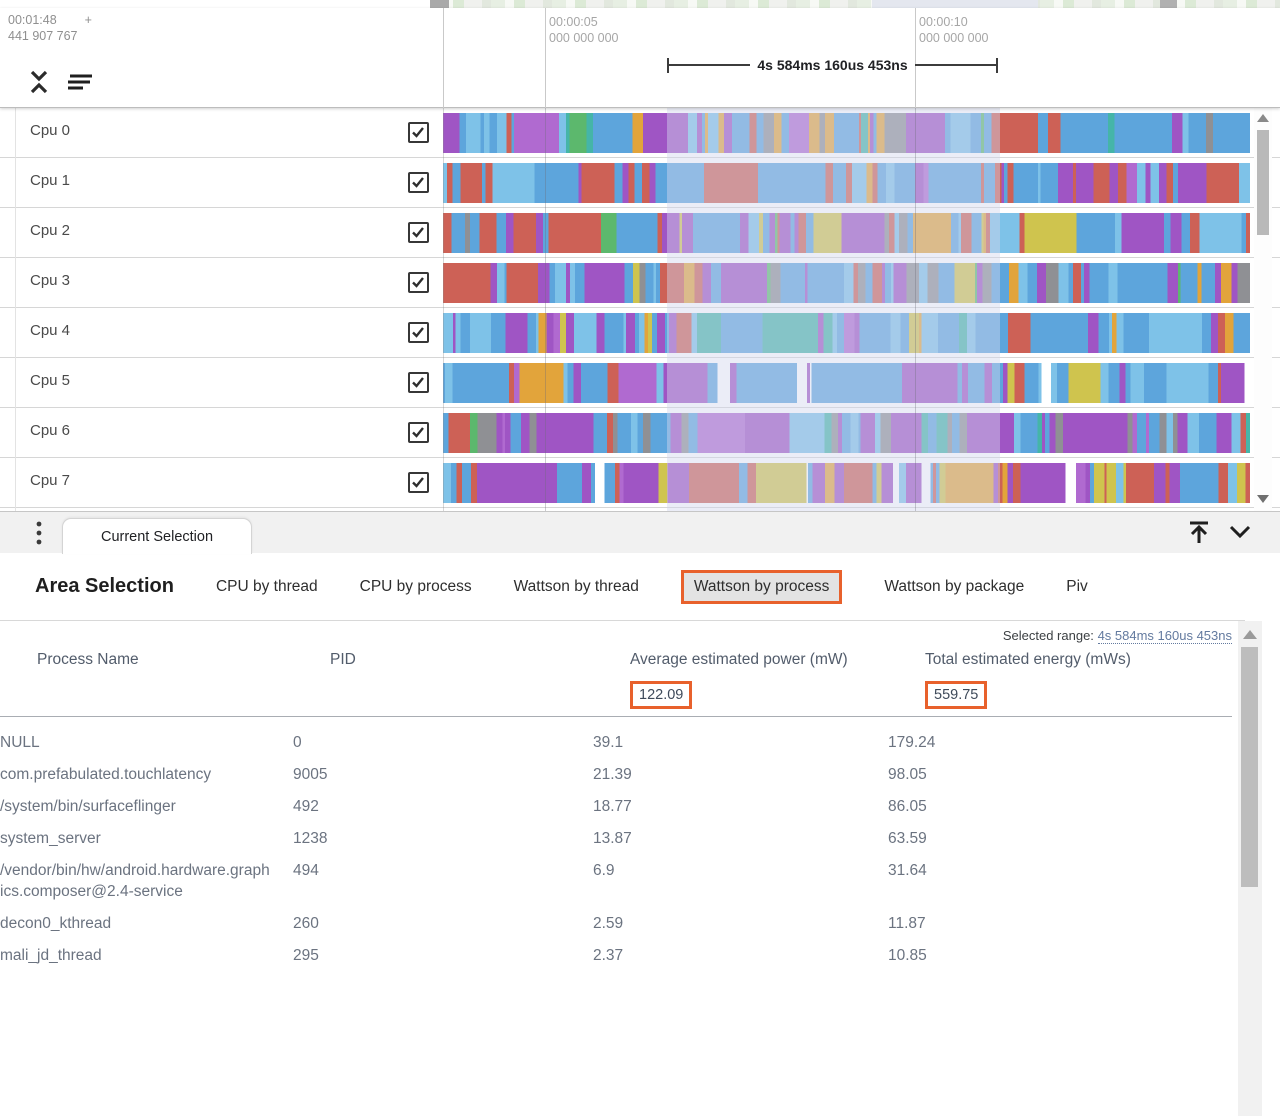  What do you see at coordinates (1263, 499) in the screenshot?
I see `scroll-down-arrow-icon` at bounding box center [1263, 499].